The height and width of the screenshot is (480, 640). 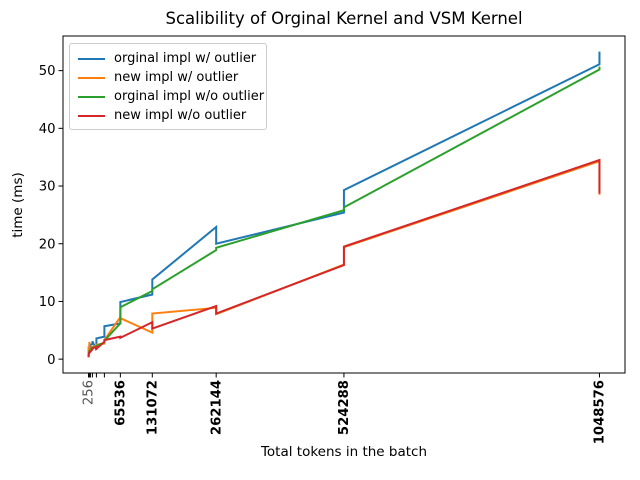 I want to click on x-tick-label: 1048576, so click(x=600, y=412).